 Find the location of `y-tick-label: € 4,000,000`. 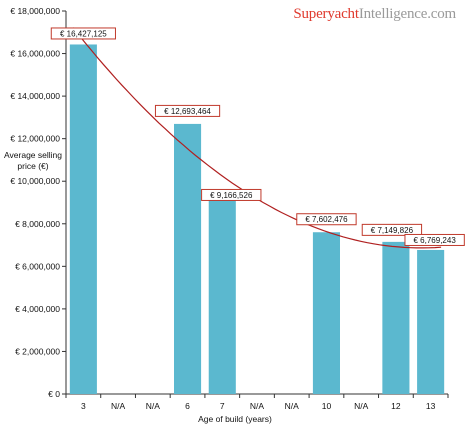

y-tick-label: € 4,000,000 is located at coordinates (37, 309).